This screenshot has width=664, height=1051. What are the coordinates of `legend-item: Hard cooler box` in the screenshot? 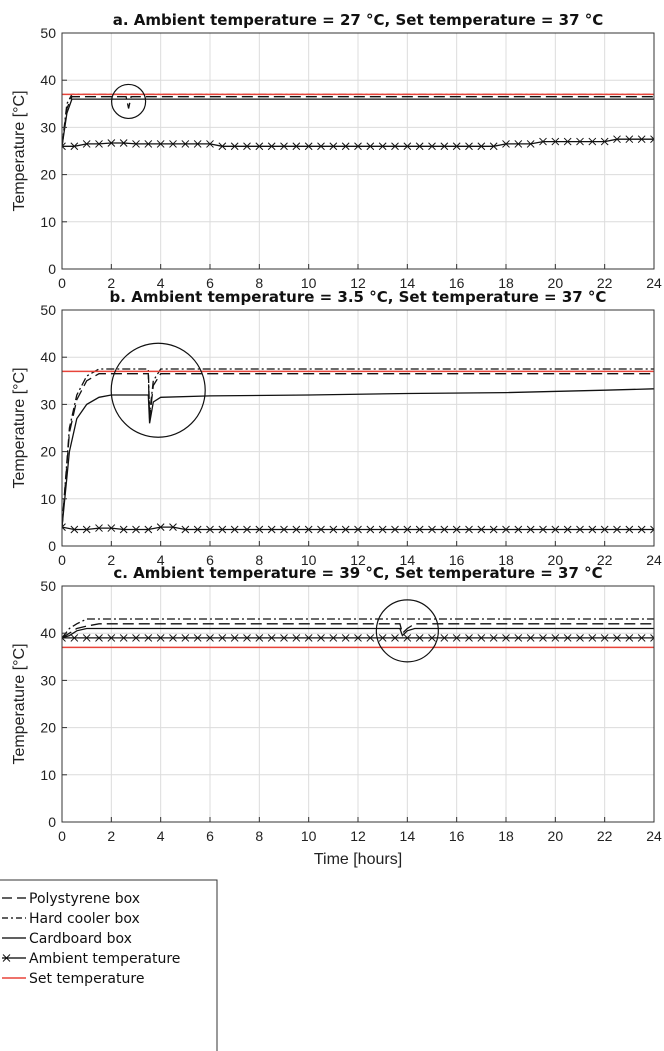 It's located at (71, 919).